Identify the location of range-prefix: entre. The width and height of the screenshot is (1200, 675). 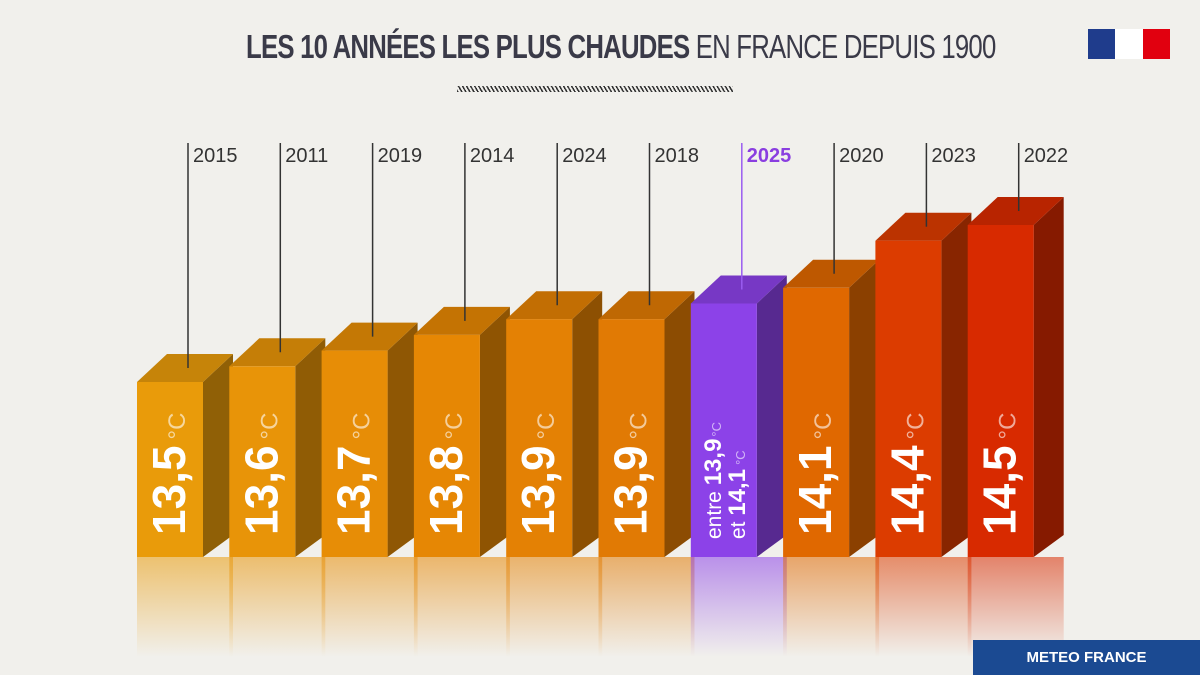
(714, 512).